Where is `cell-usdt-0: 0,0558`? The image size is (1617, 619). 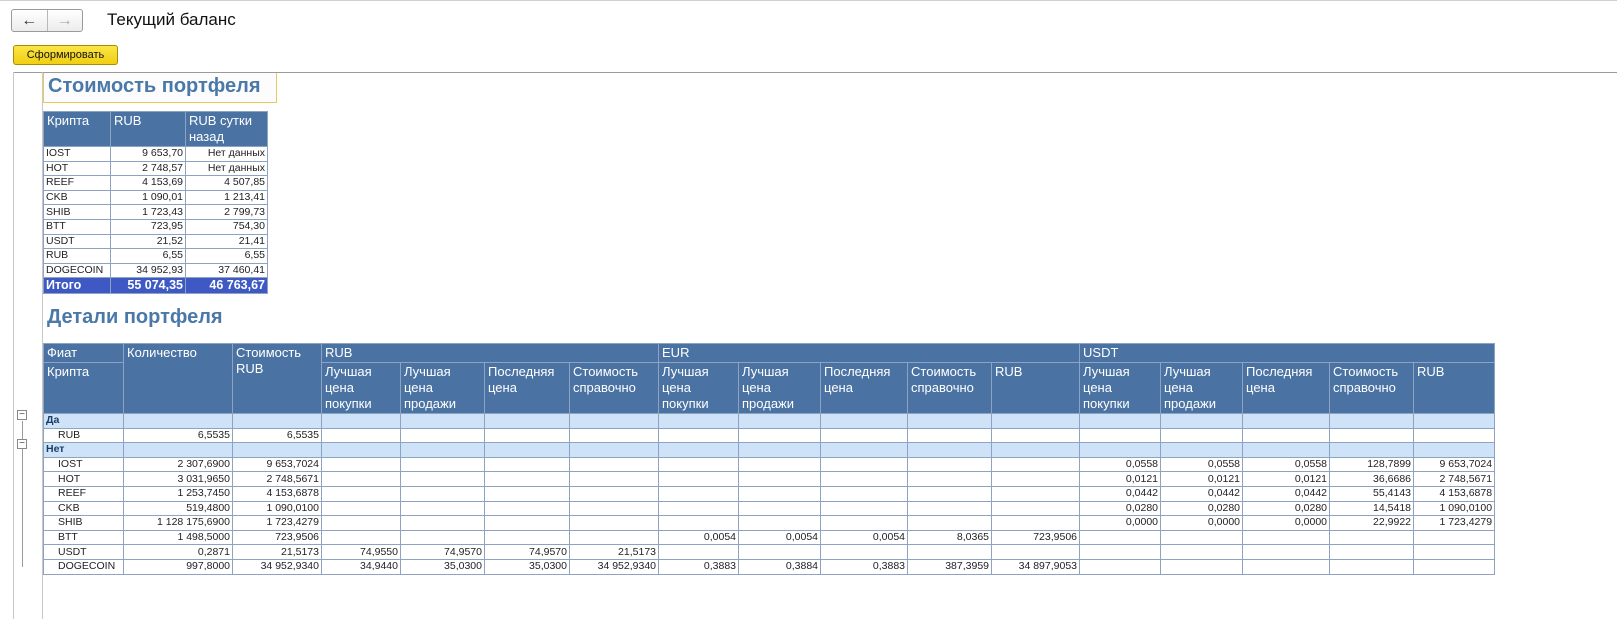 cell-usdt-0: 0,0558 is located at coordinates (1120, 464).